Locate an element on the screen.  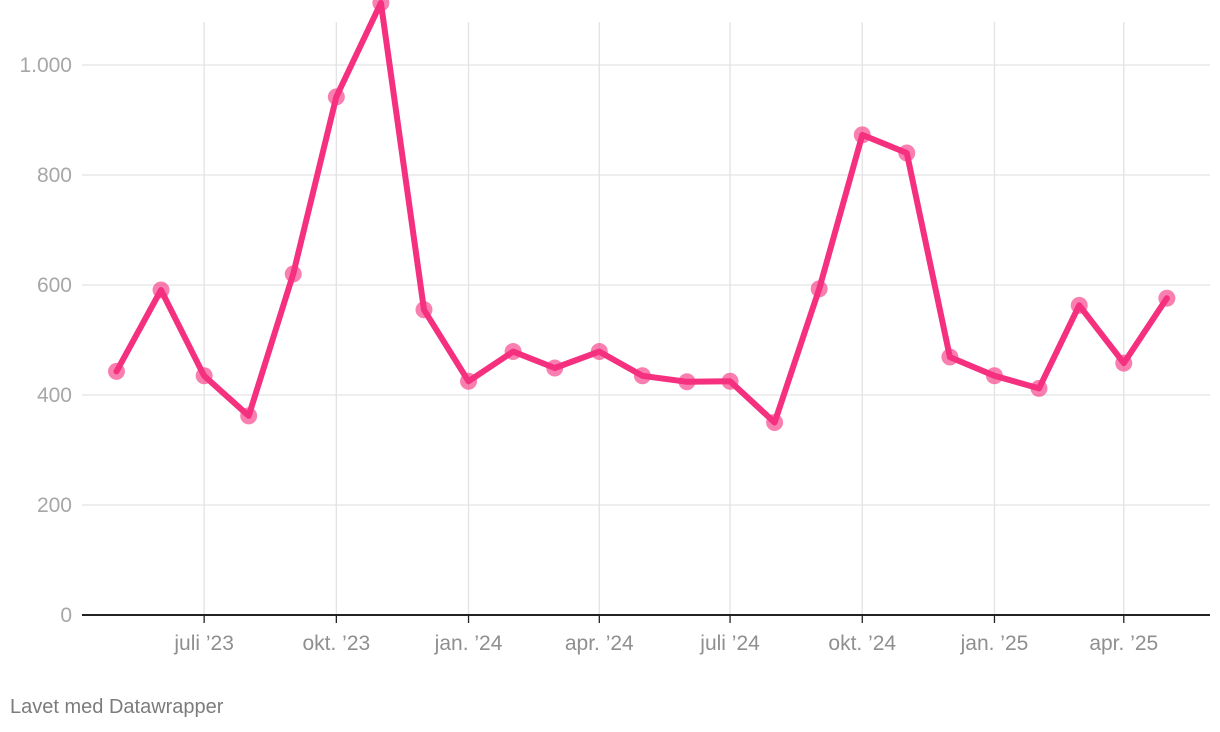
y-tick-label: 800 is located at coordinates (54, 175).